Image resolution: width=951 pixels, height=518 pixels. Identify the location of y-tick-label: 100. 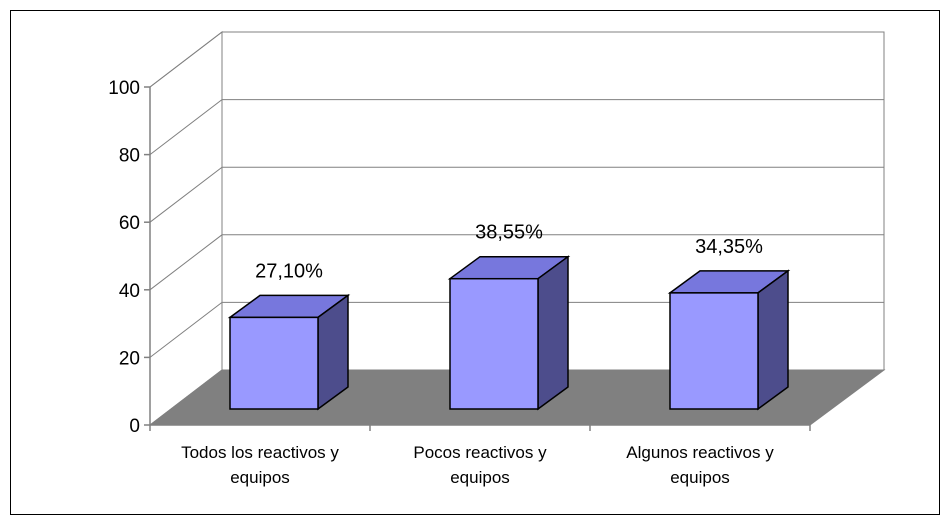
(124, 88).